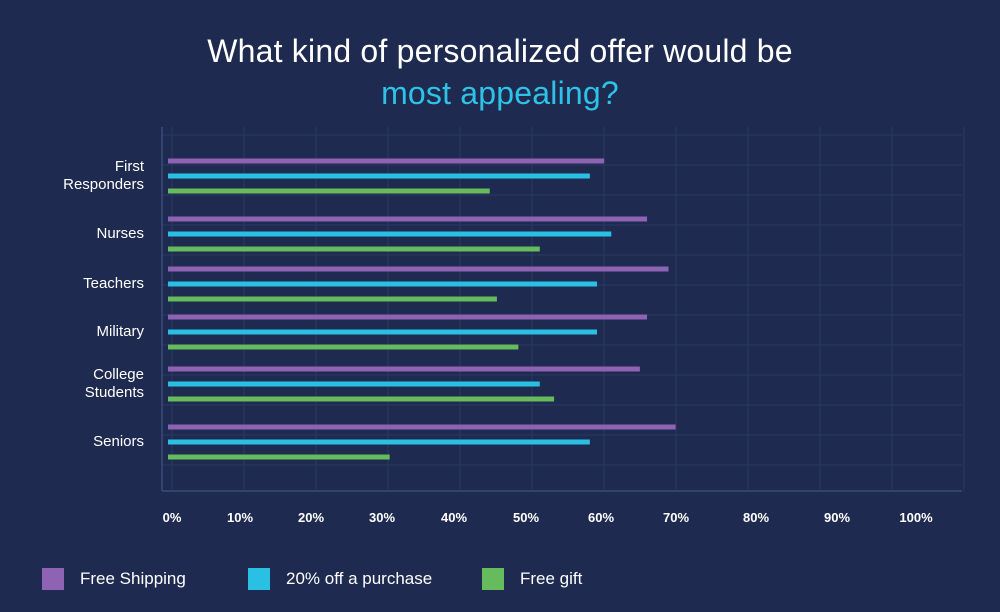 Image resolution: width=1000 pixels, height=612 pixels. What do you see at coordinates (133, 578) in the screenshot?
I see `legend-label-free-shipping: Free Shipping` at bounding box center [133, 578].